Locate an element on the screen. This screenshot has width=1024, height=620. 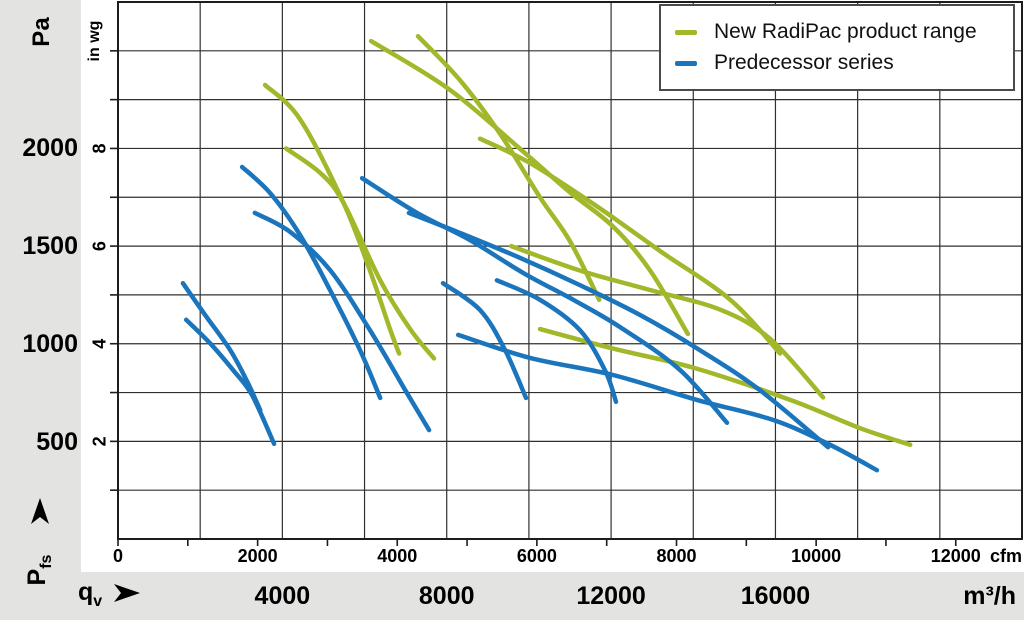
y-tick-label-inwg: 6 is located at coordinates (100, 246).